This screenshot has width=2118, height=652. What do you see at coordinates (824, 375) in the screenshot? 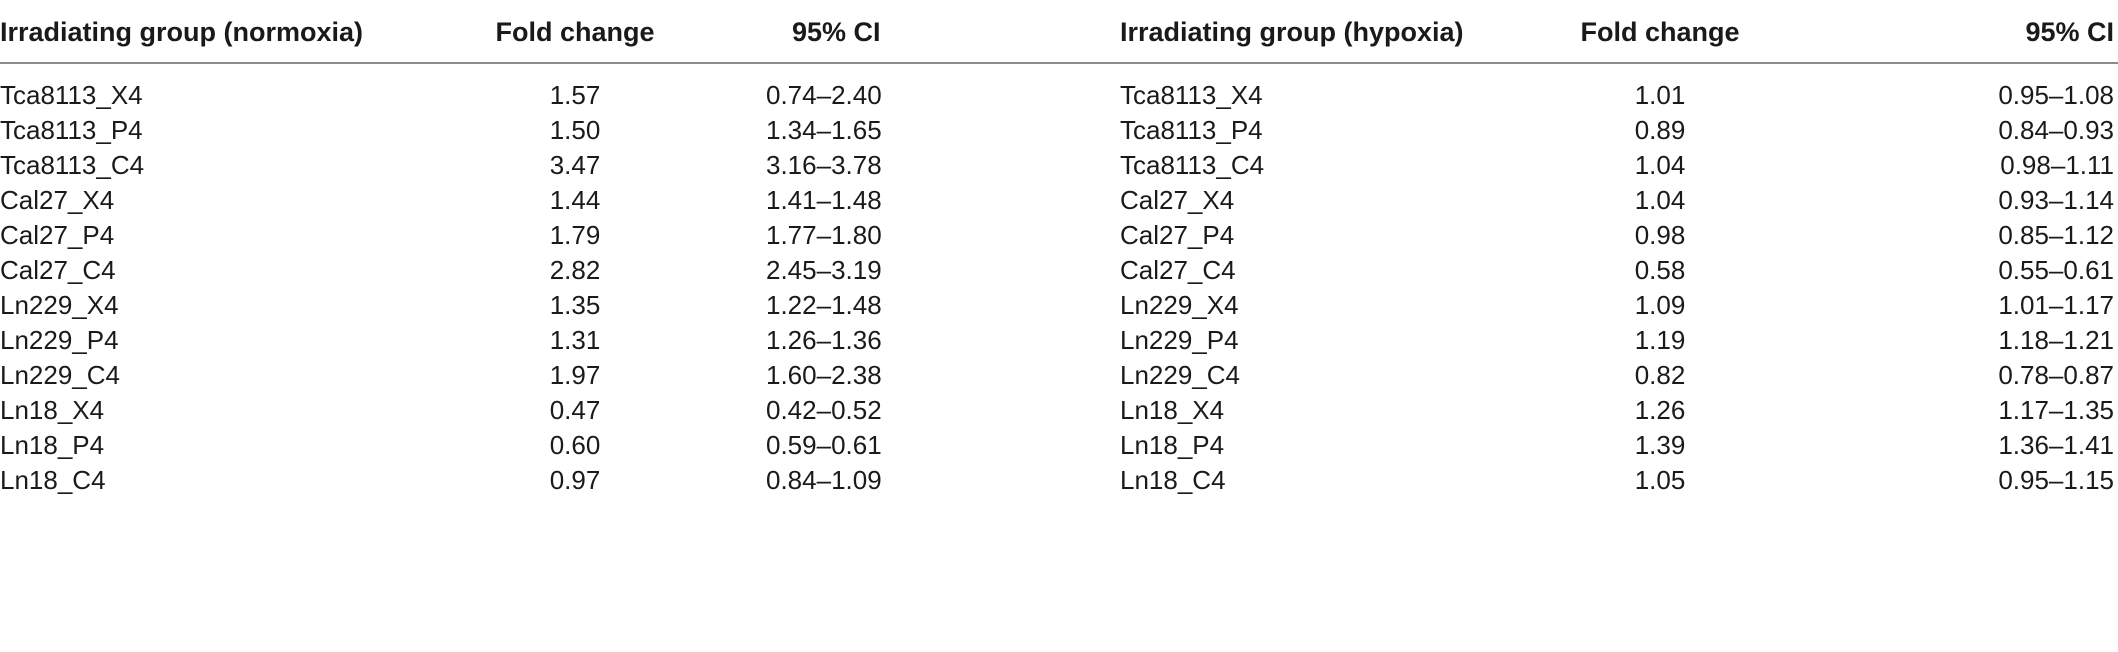
I see `normoxia-ci-cell: 1.60–2.38` at bounding box center [824, 375].